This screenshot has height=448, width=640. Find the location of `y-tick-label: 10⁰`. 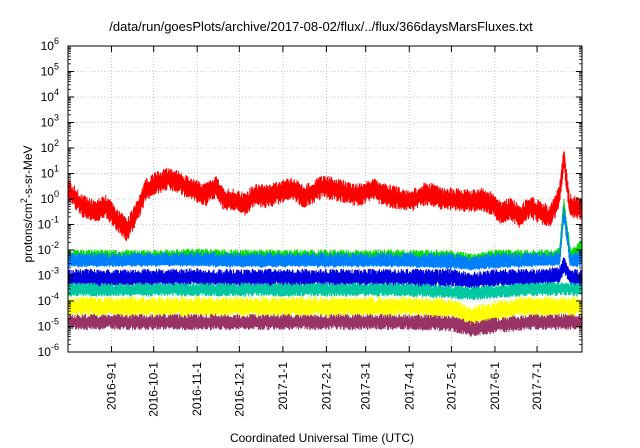

y-tick-label: 10⁰ is located at coordinates (50, 197).